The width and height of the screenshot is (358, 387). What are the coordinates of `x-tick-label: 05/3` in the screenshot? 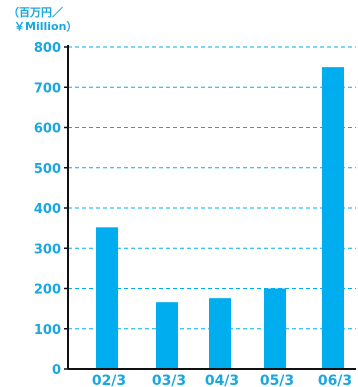 It's located at (277, 380).